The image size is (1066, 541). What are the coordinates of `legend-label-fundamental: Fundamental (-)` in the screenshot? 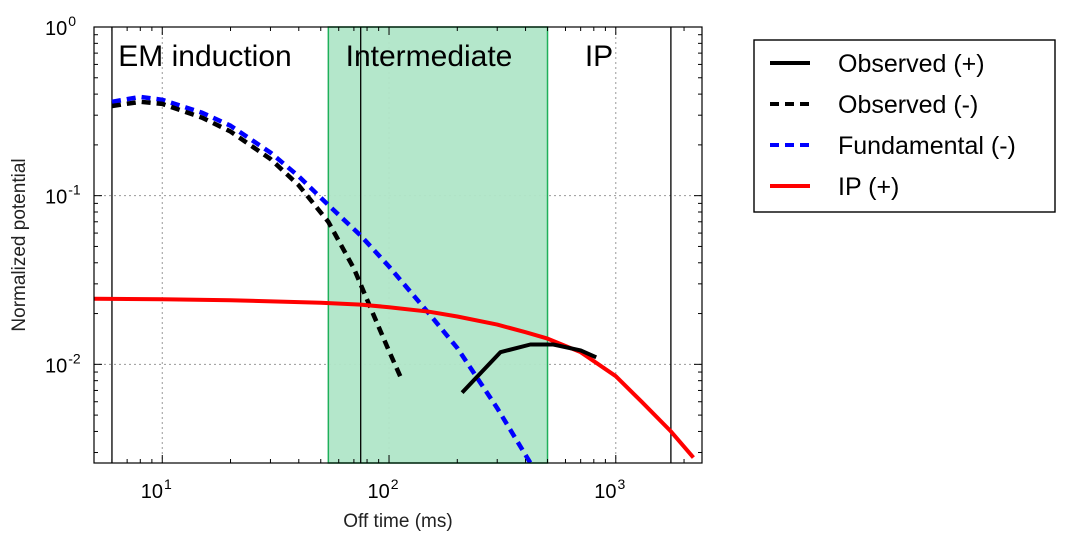 It's located at (927, 146).